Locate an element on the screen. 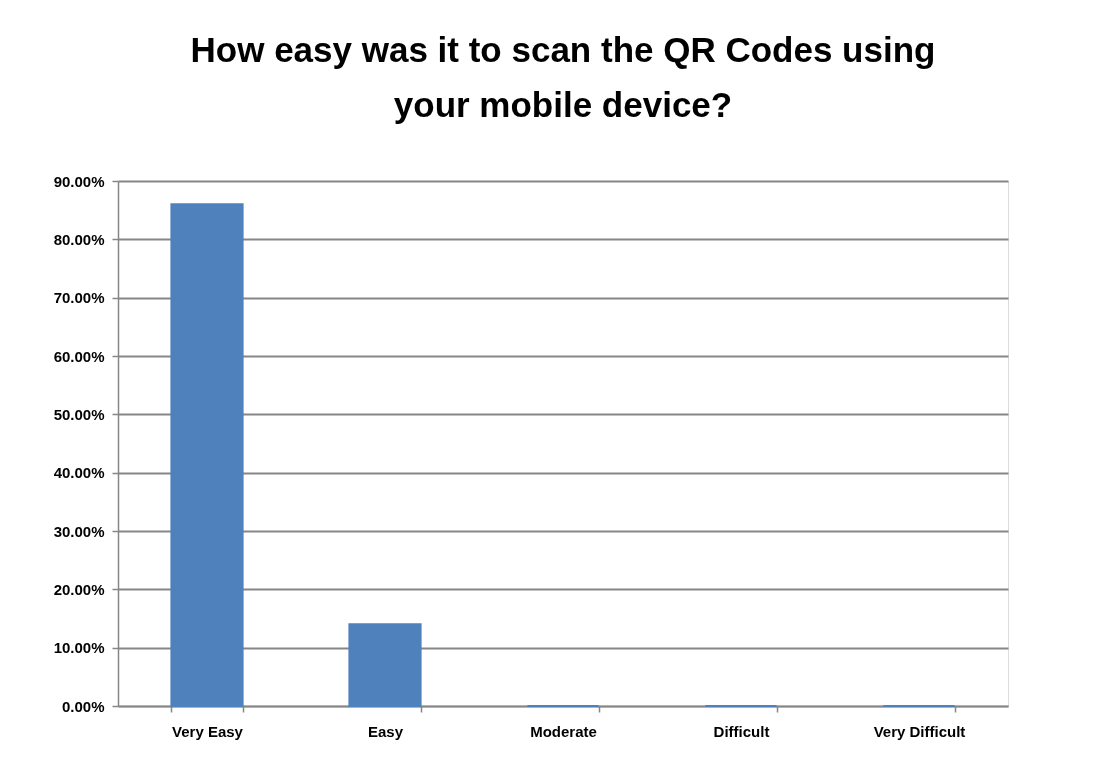 This screenshot has width=1099, height=757. y-tick-label: 60.00% is located at coordinates (79, 356).